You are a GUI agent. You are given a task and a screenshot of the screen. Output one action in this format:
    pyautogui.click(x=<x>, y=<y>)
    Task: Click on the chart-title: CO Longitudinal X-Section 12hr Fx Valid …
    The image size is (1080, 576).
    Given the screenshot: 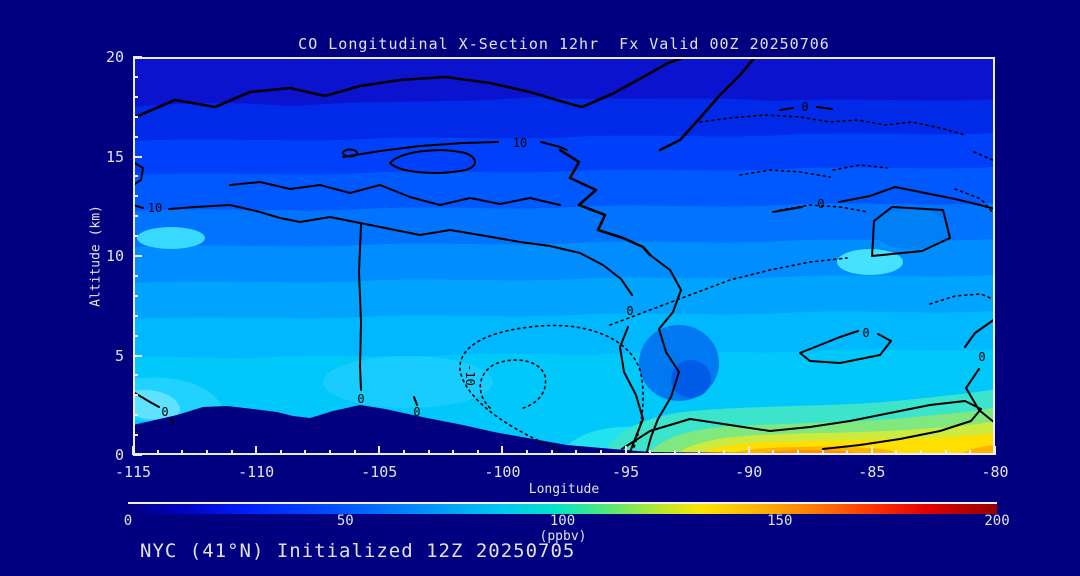 What is the action you would take?
    pyautogui.click(x=564, y=44)
    